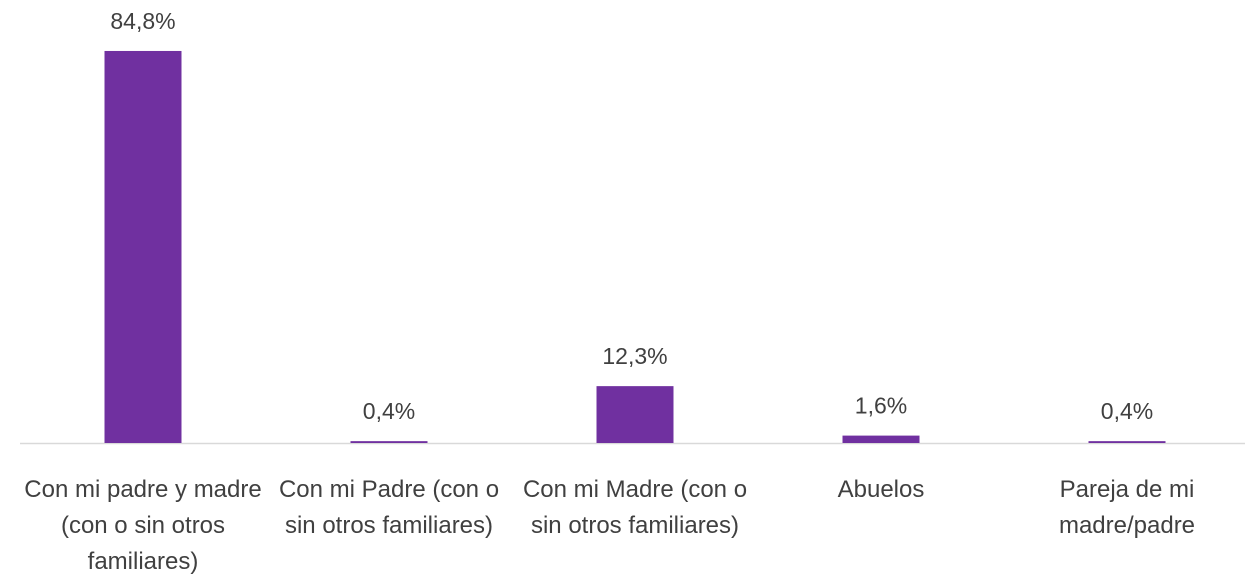 The image size is (1255, 580). I want to click on x-tick-label: Pareja de mi madre/padre, so click(1127, 507).